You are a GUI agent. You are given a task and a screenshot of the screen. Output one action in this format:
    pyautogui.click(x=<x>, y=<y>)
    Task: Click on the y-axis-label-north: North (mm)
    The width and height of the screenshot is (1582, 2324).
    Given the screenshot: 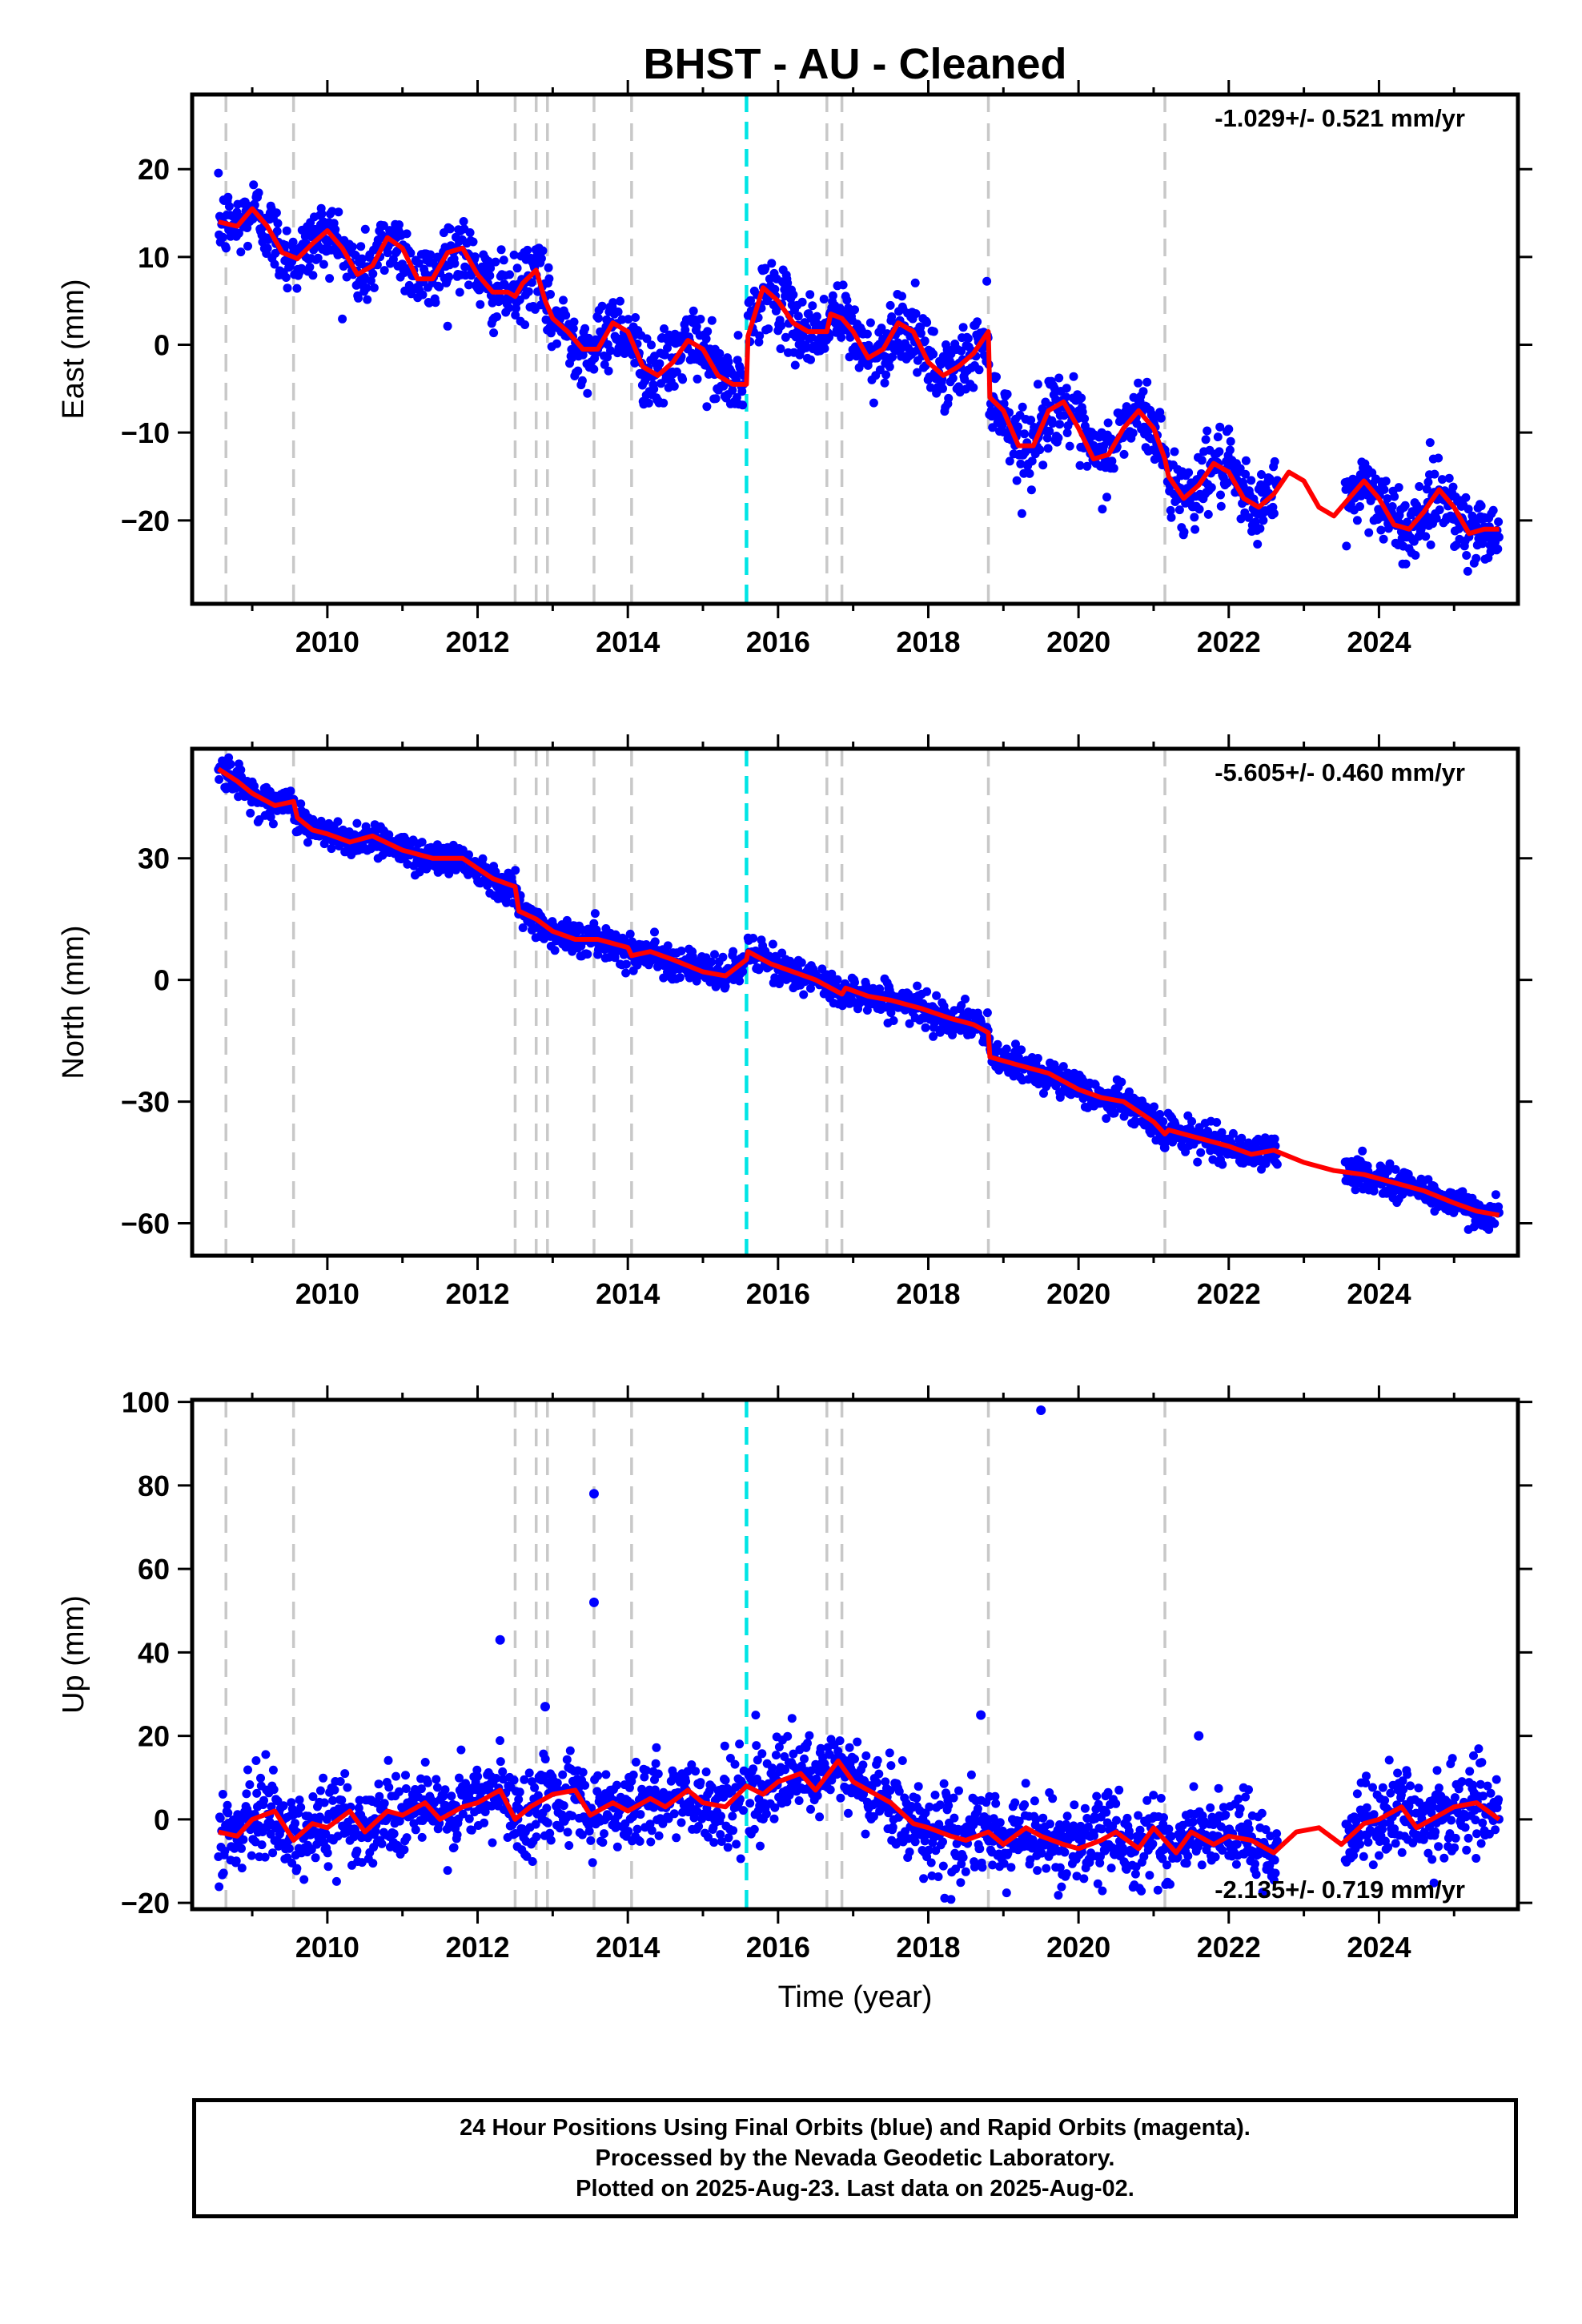 What is the action you would take?
    pyautogui.click(x=74, y=1002)
    